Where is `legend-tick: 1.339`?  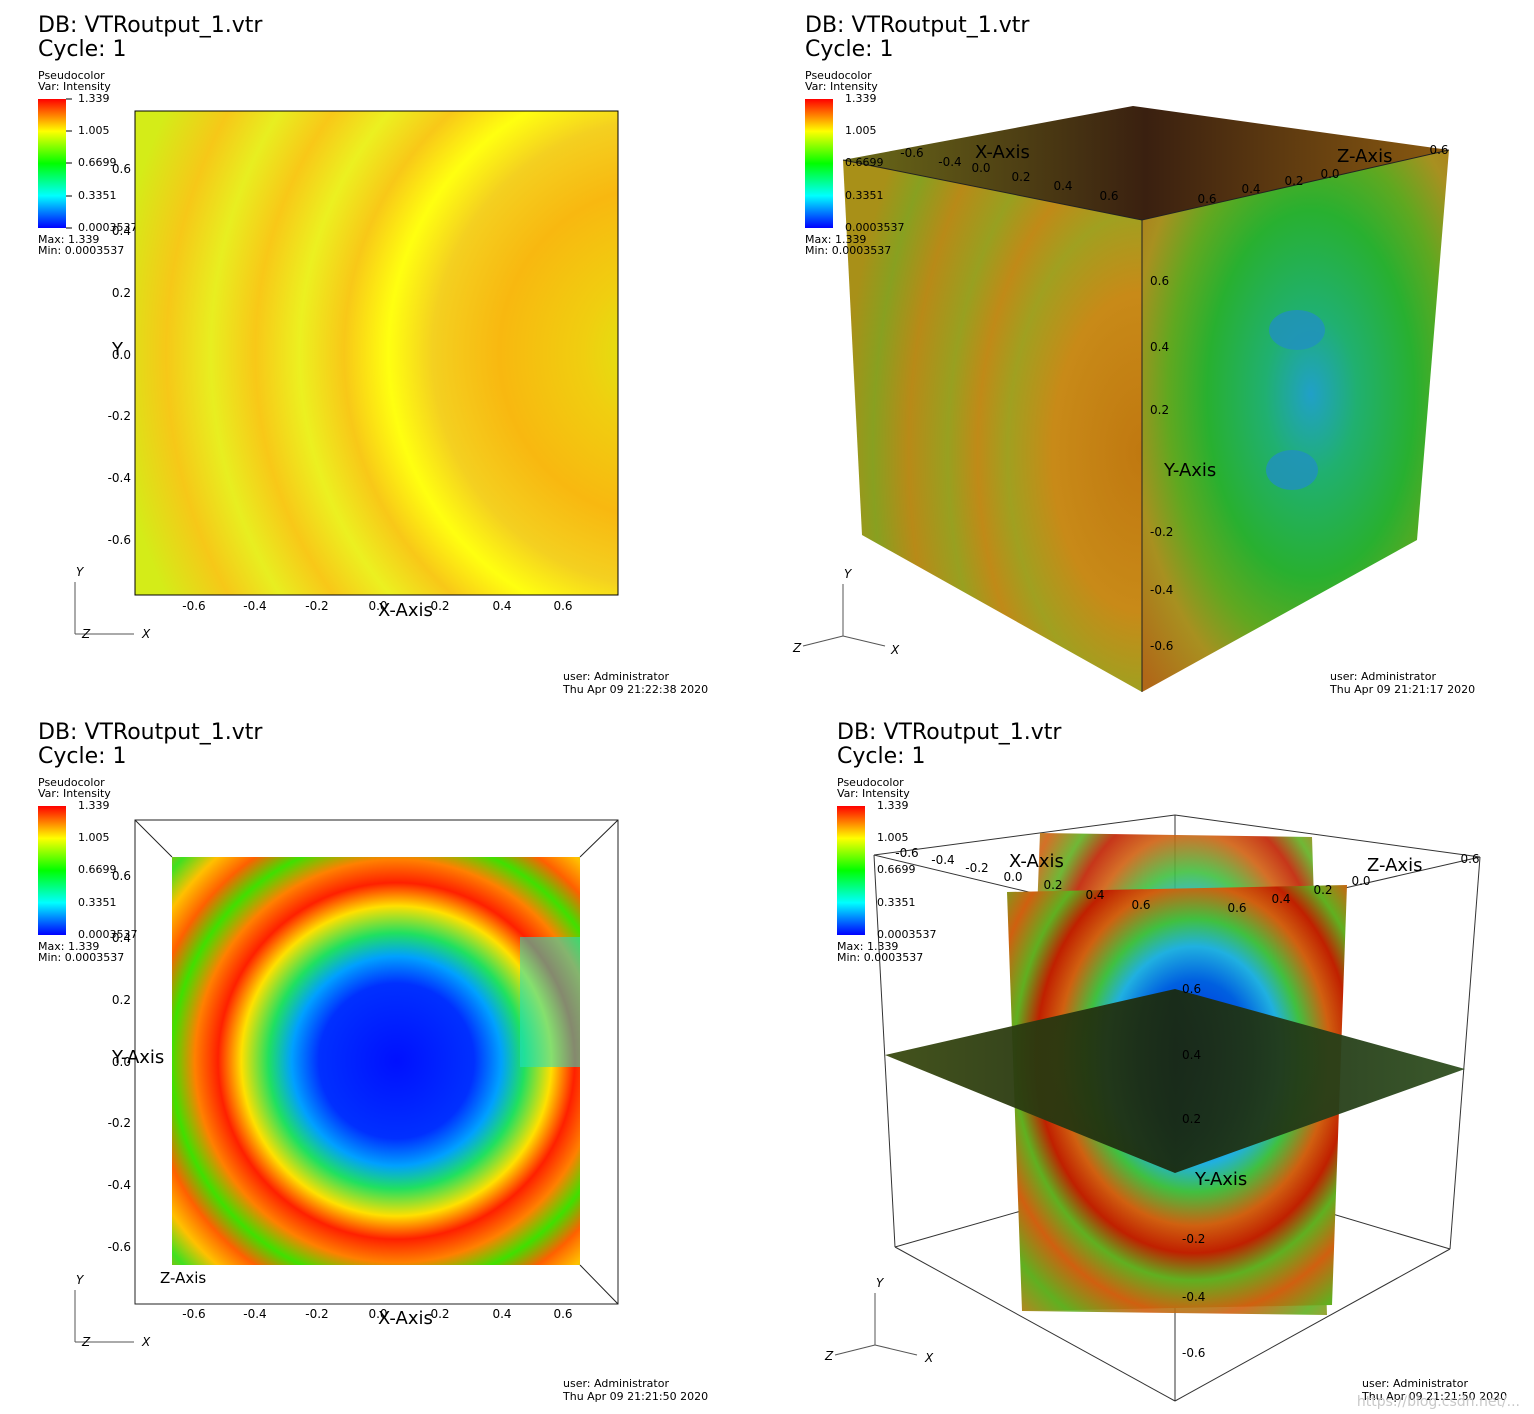 legend-tick: 1.339 is located at coordinates (861, 98).